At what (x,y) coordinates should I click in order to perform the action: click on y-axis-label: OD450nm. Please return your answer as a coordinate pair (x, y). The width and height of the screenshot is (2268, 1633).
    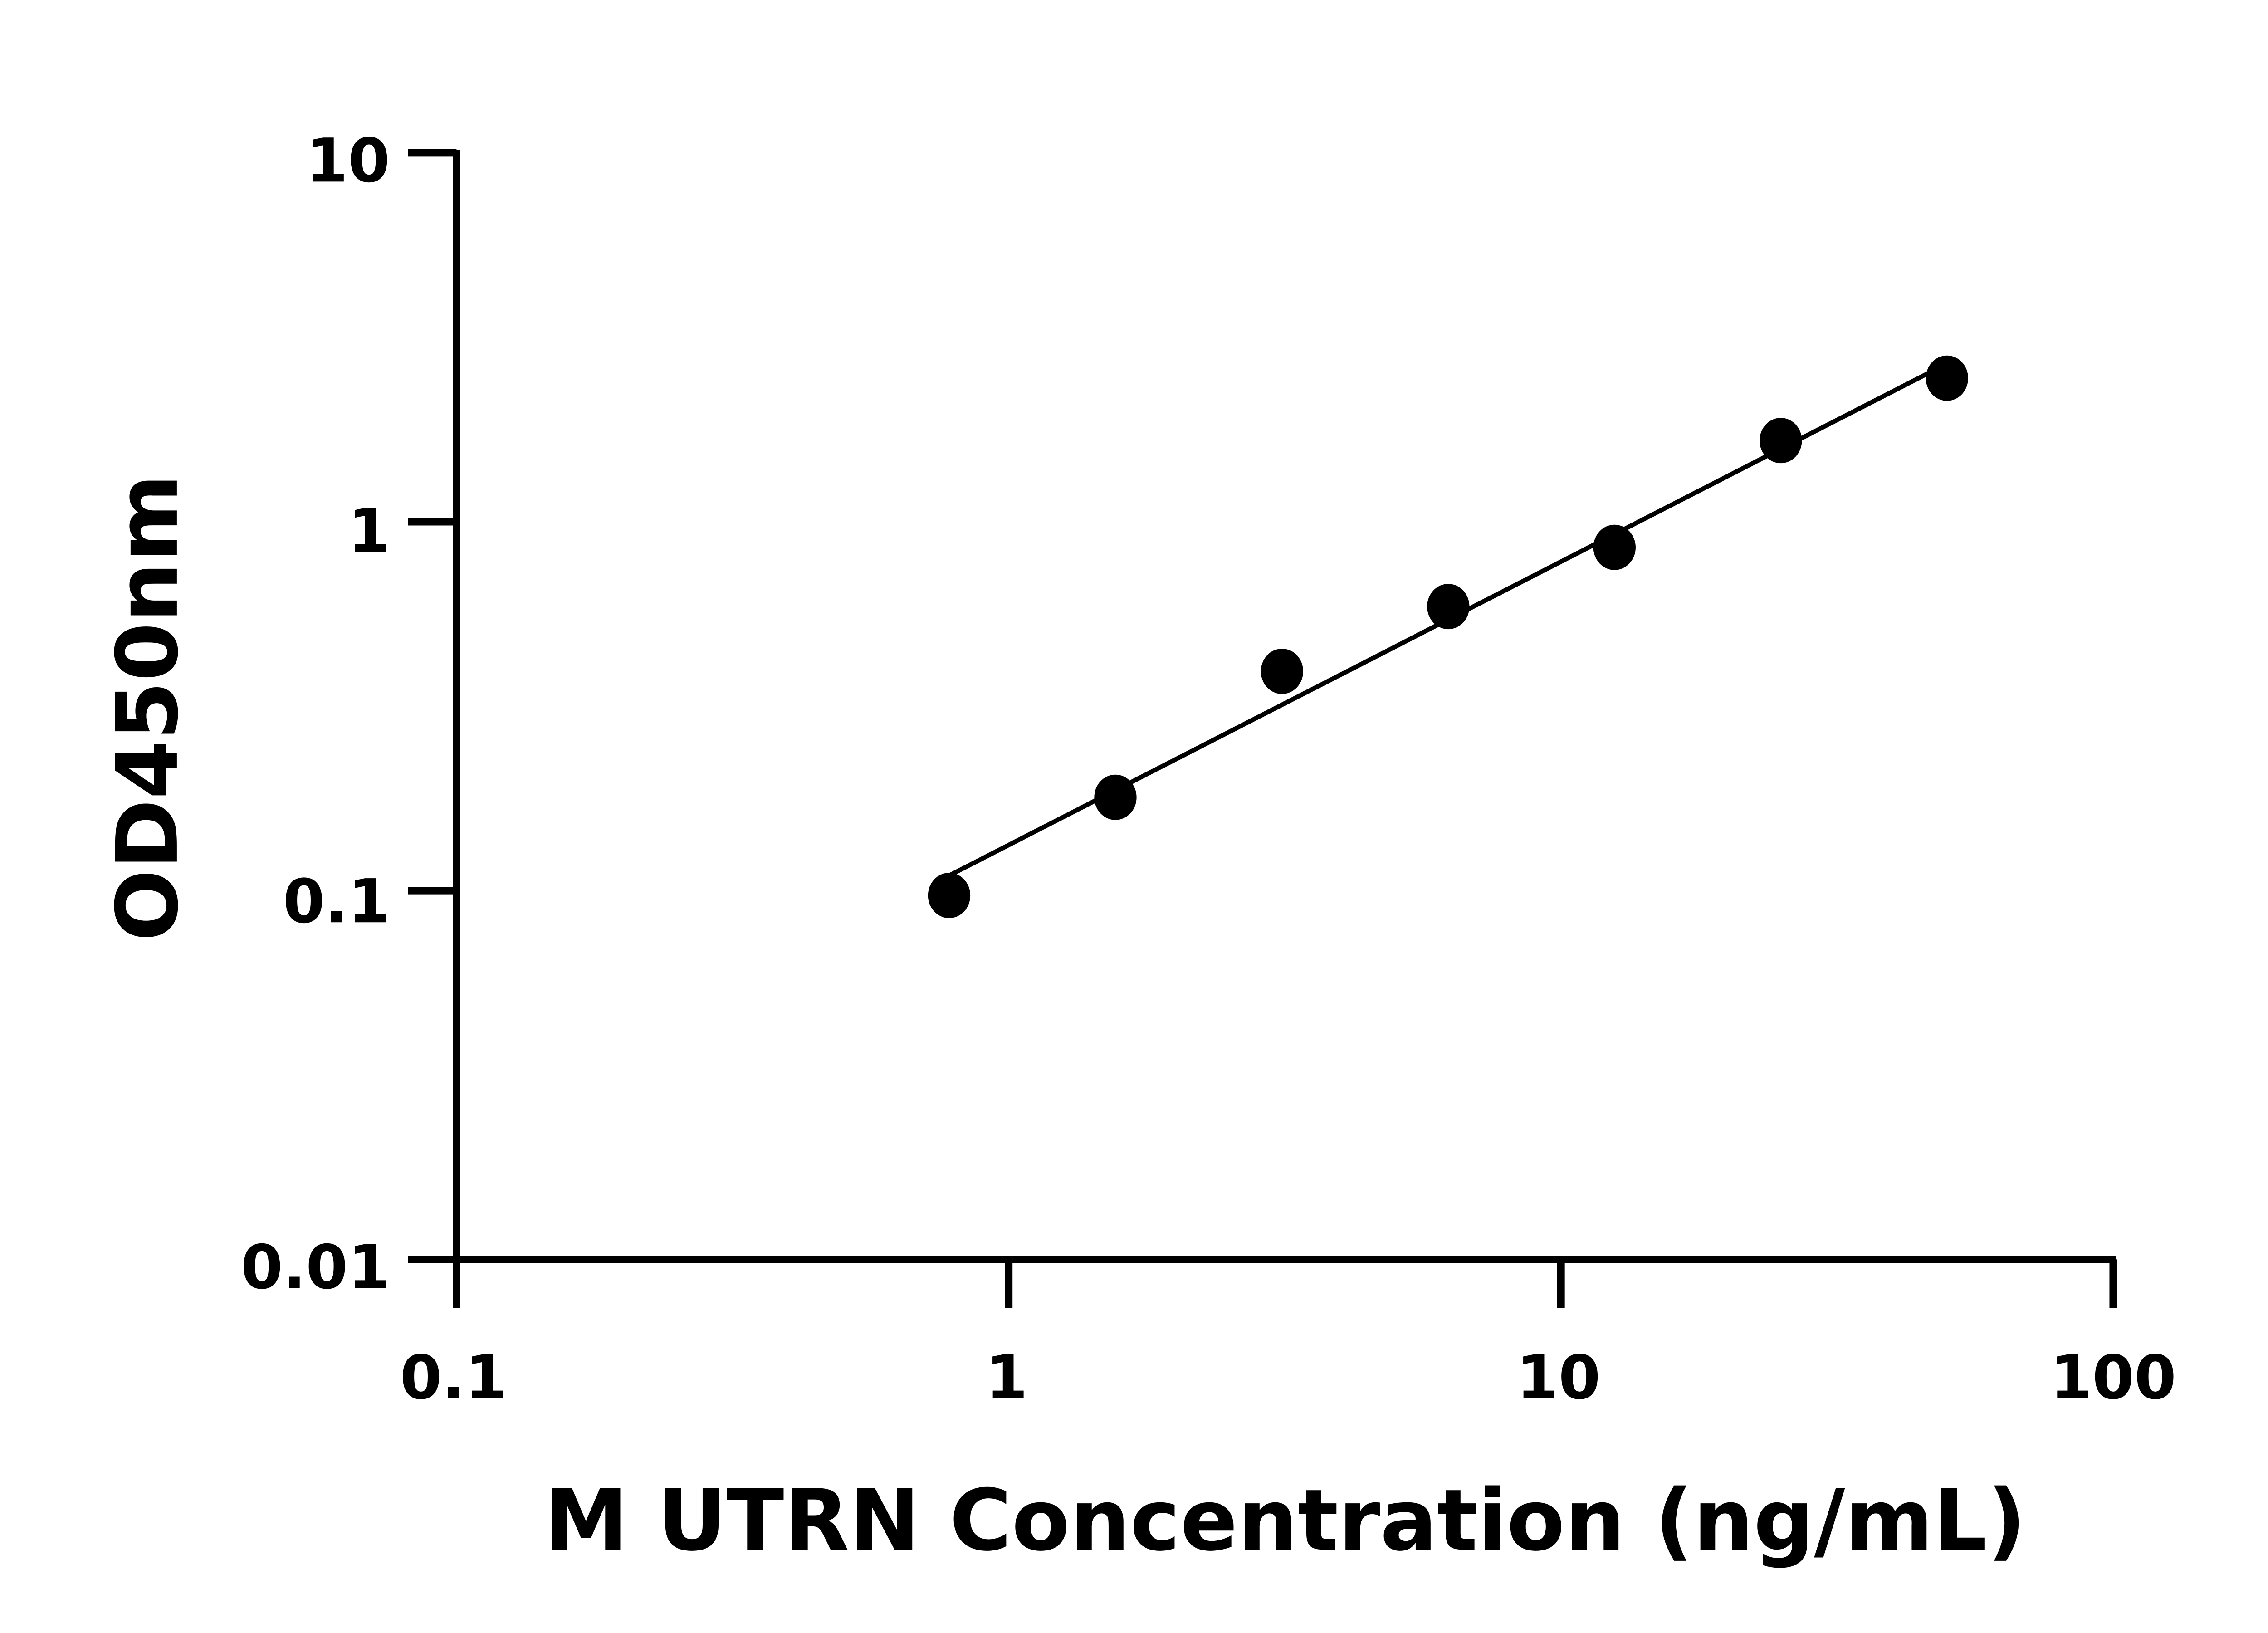
    Looking at the image, I should click on (148, 707).